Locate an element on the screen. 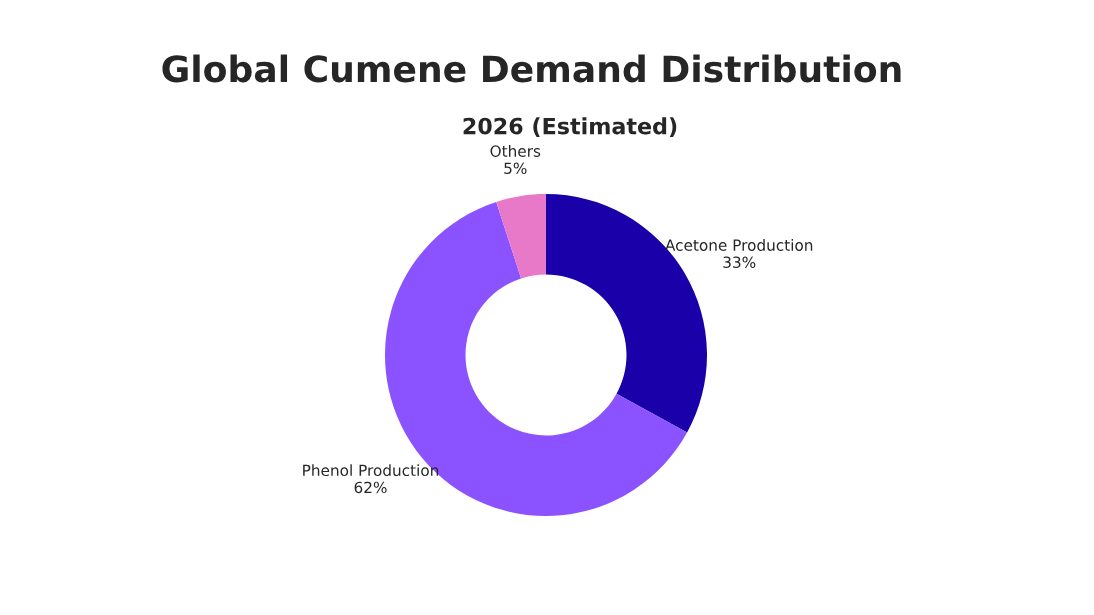 The image size is (1094, 615). slice-label: Acetone Production is located at coordinates (739, 245).